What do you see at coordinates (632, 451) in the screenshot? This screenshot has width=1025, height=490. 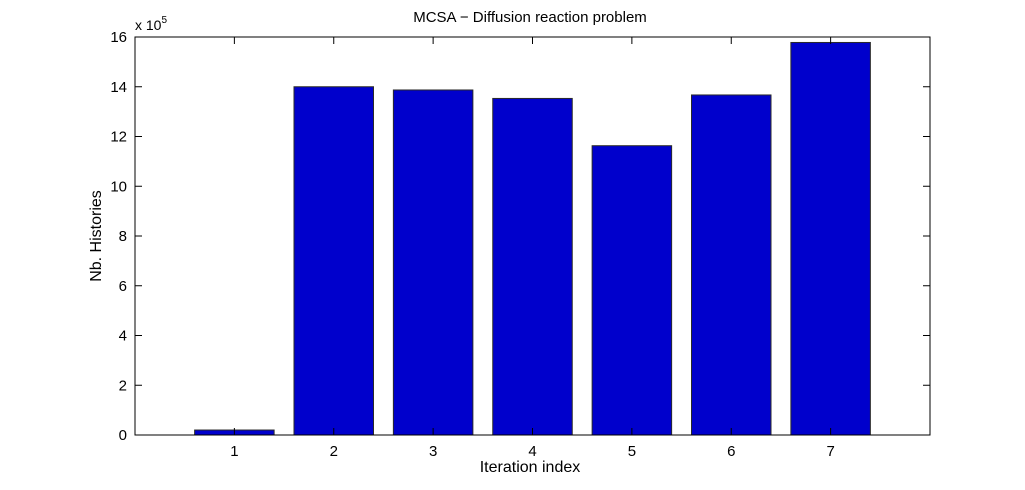 I see `x-tick-label: 5` at bounding box center [632, 451].